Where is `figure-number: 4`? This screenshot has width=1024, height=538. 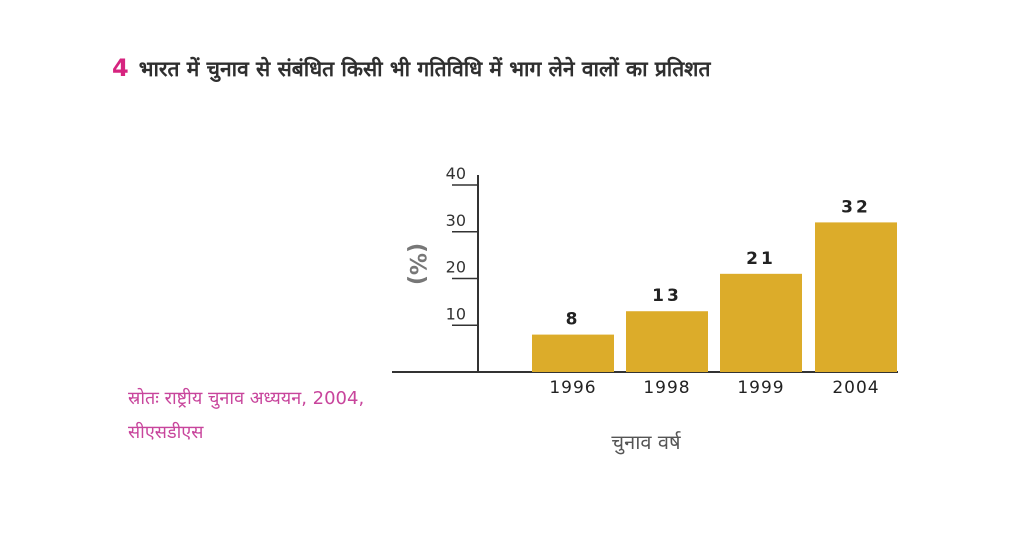 figure-number: 4 is located at coordinates (120, 68).